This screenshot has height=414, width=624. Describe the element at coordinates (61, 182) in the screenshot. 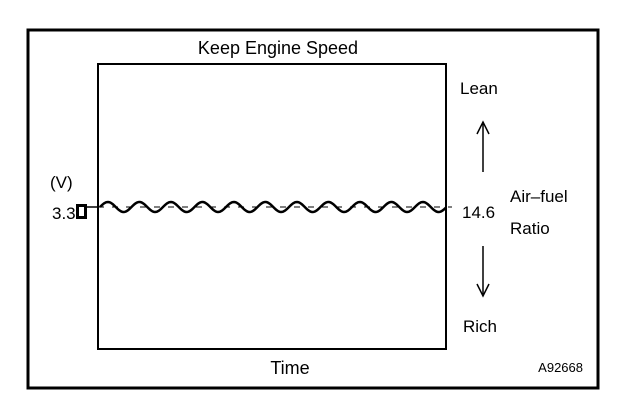

I see `y-unit-label: (V)` at that location.